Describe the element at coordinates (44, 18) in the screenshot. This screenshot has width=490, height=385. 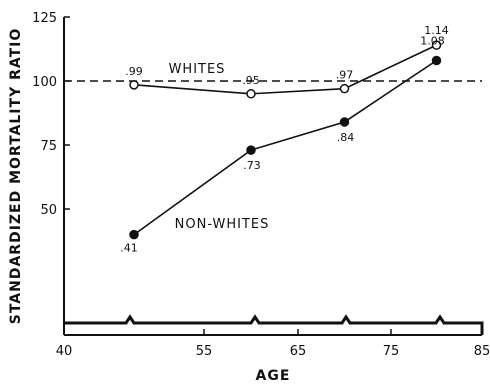
I see `y-tick-label: 125` at that location.